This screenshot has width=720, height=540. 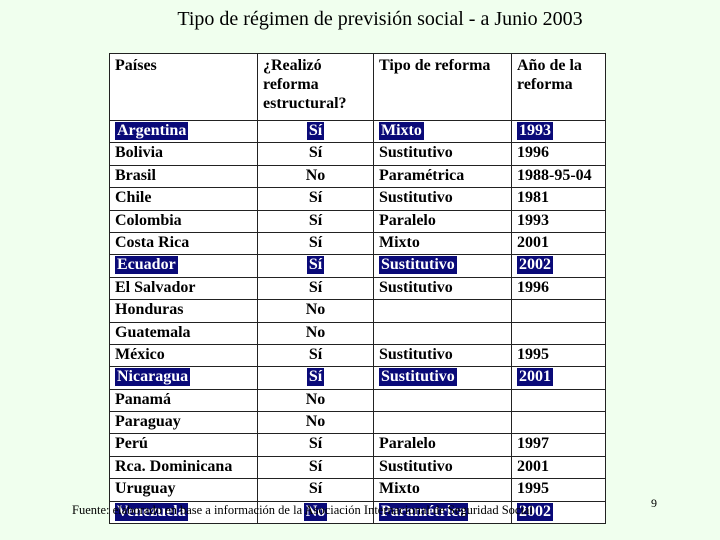 I want to click on table-row: Colombia Sí Paralelo 1993, so click(x=357, y=221).